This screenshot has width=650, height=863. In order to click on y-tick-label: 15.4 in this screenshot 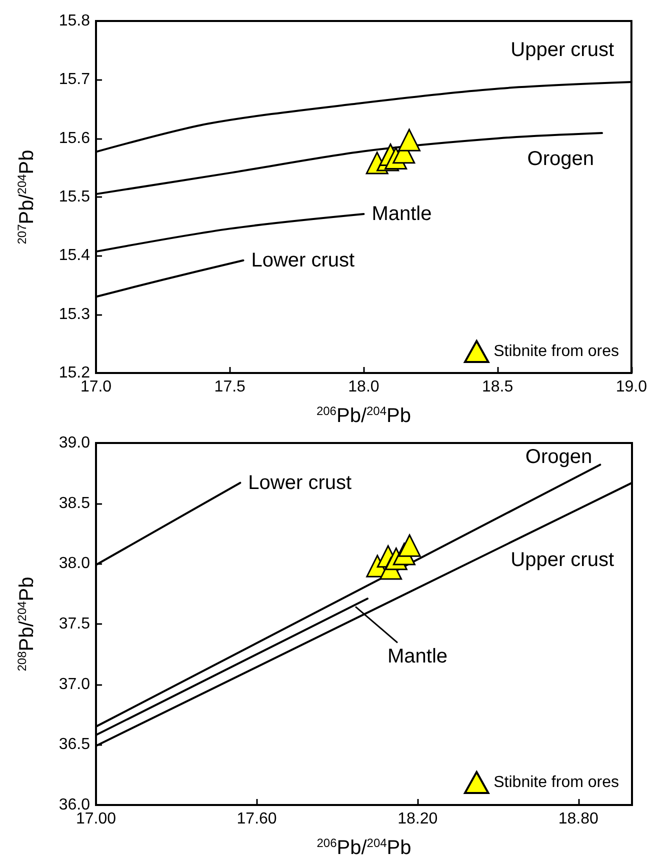, I will do `click(74, 255)`.